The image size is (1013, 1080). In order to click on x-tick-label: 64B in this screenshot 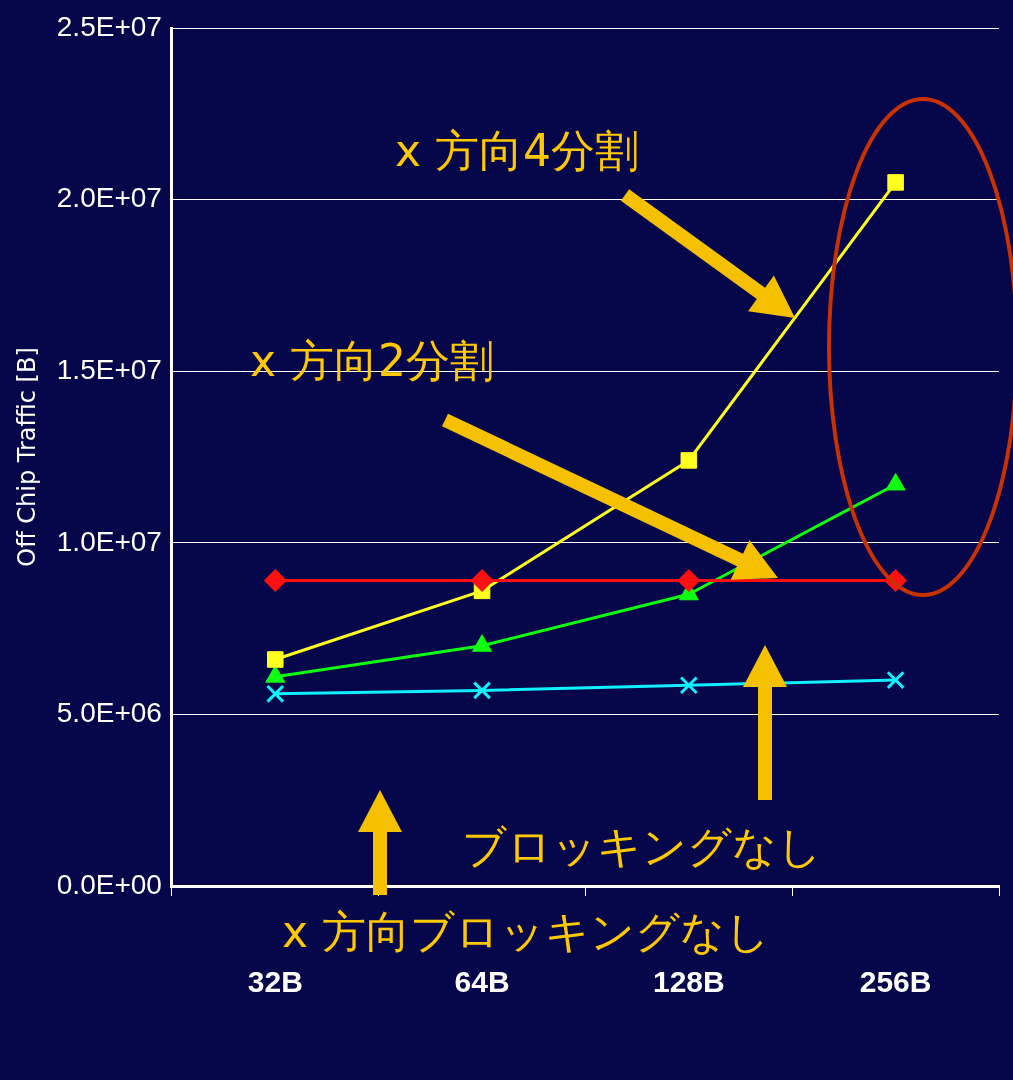, I will do `click(482, 982)`.